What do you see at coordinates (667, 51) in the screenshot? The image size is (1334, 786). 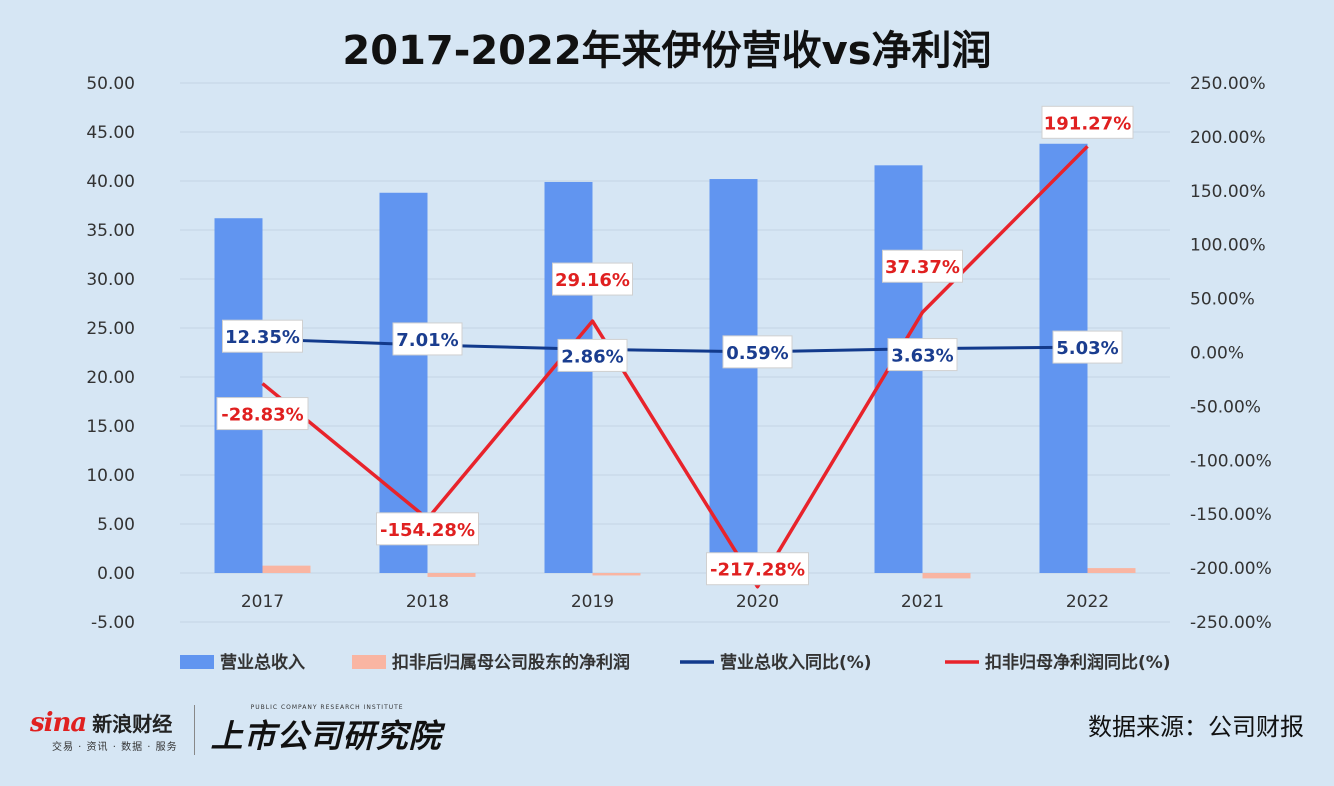 I see `chart-title: 2017-2022年来伊份营收vs净利润` at bounding box center [667, 51].